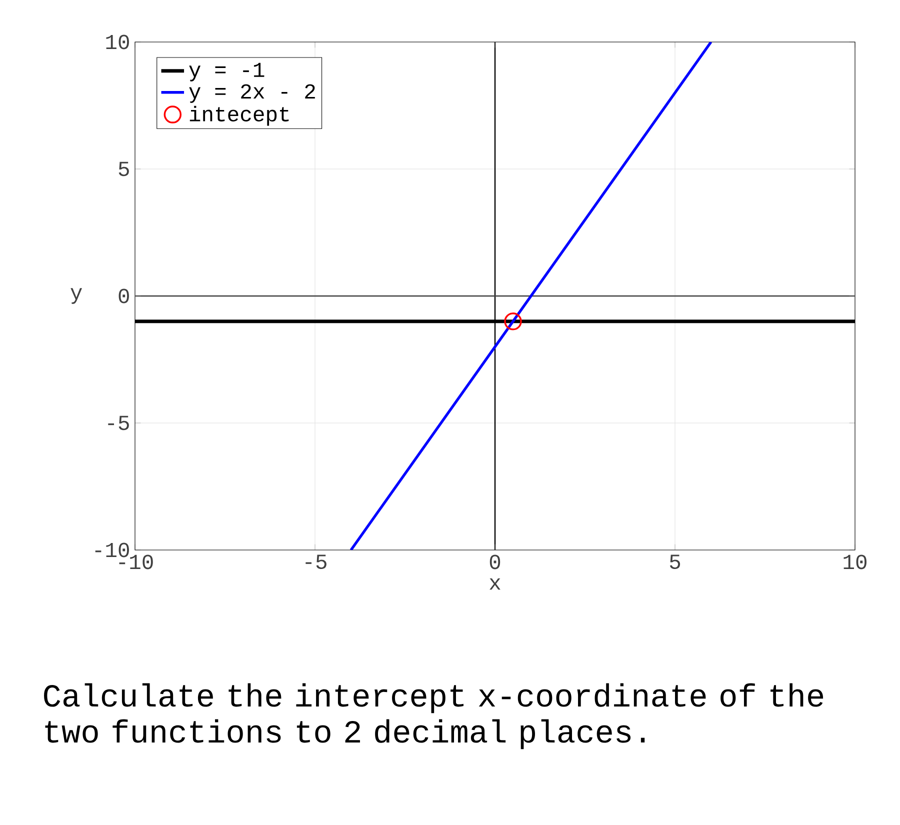  Describe the element at coordinates (316, 561) in the screenshot. I see `x-tick-label: -5` at that location.